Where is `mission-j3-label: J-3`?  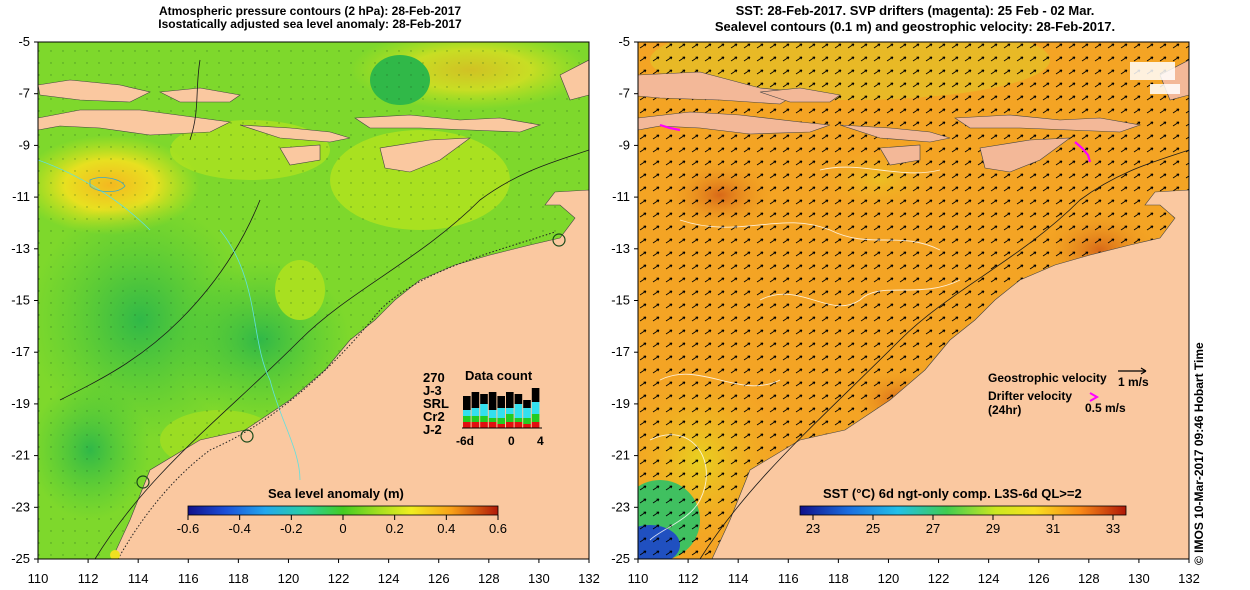 mission-j3-label: J-3 is located at coordinates (432, 390).